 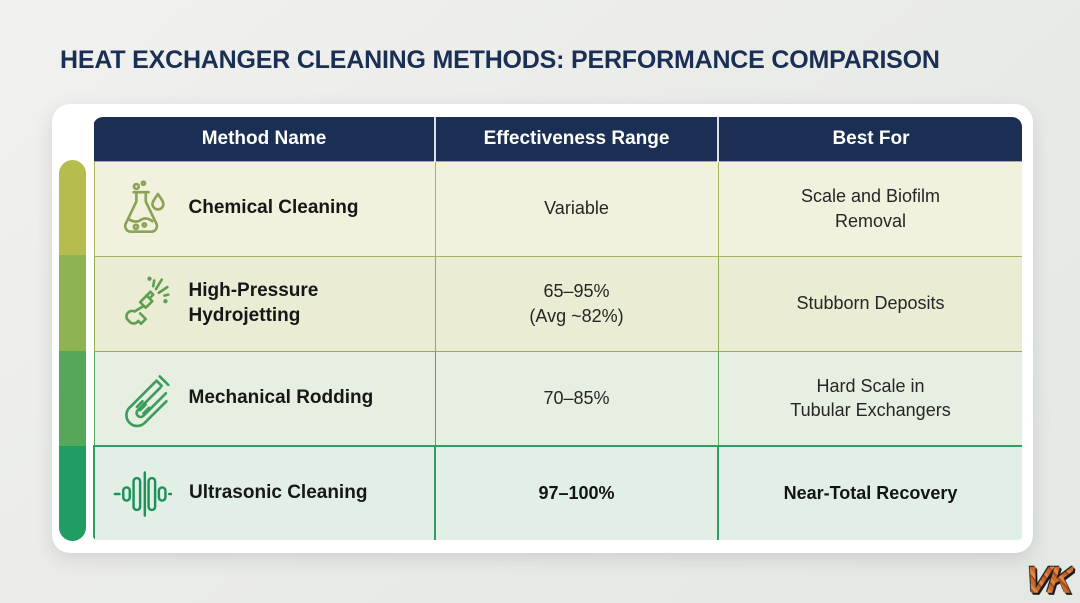 I want to click on column-header-effectiveness: Effectiveness Range, so click(x=576, y=139).